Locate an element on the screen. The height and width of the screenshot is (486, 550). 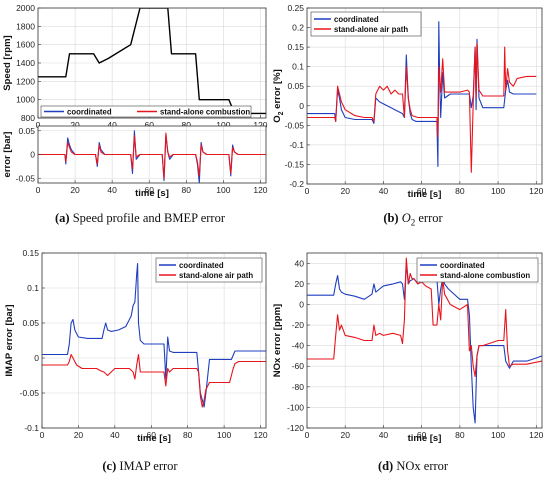
bmep-series-stand-alone-combustion is located at coordinates (152, 155).